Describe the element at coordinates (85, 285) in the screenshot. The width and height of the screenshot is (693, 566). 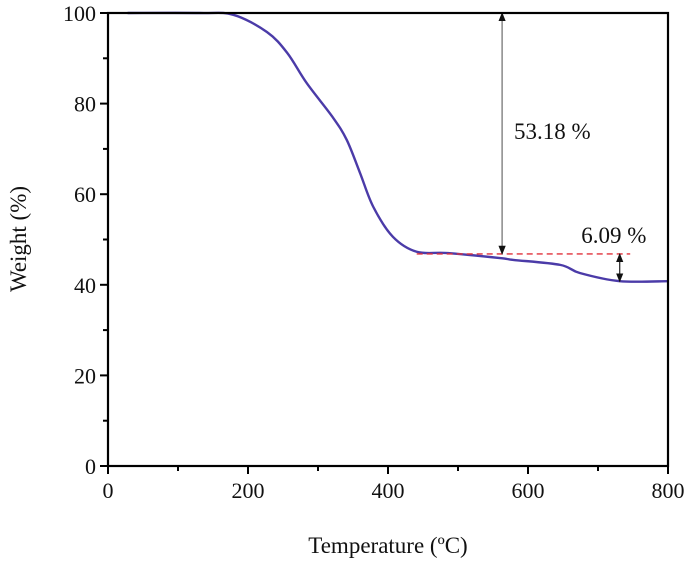
I see `y-tick-label: 40` at that location.